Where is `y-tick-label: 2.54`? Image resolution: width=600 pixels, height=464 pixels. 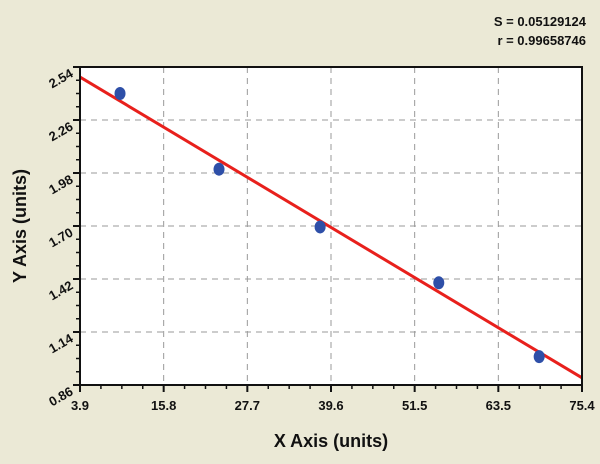 y-tick-label: 2.54 is located at coordinates (61, 78).